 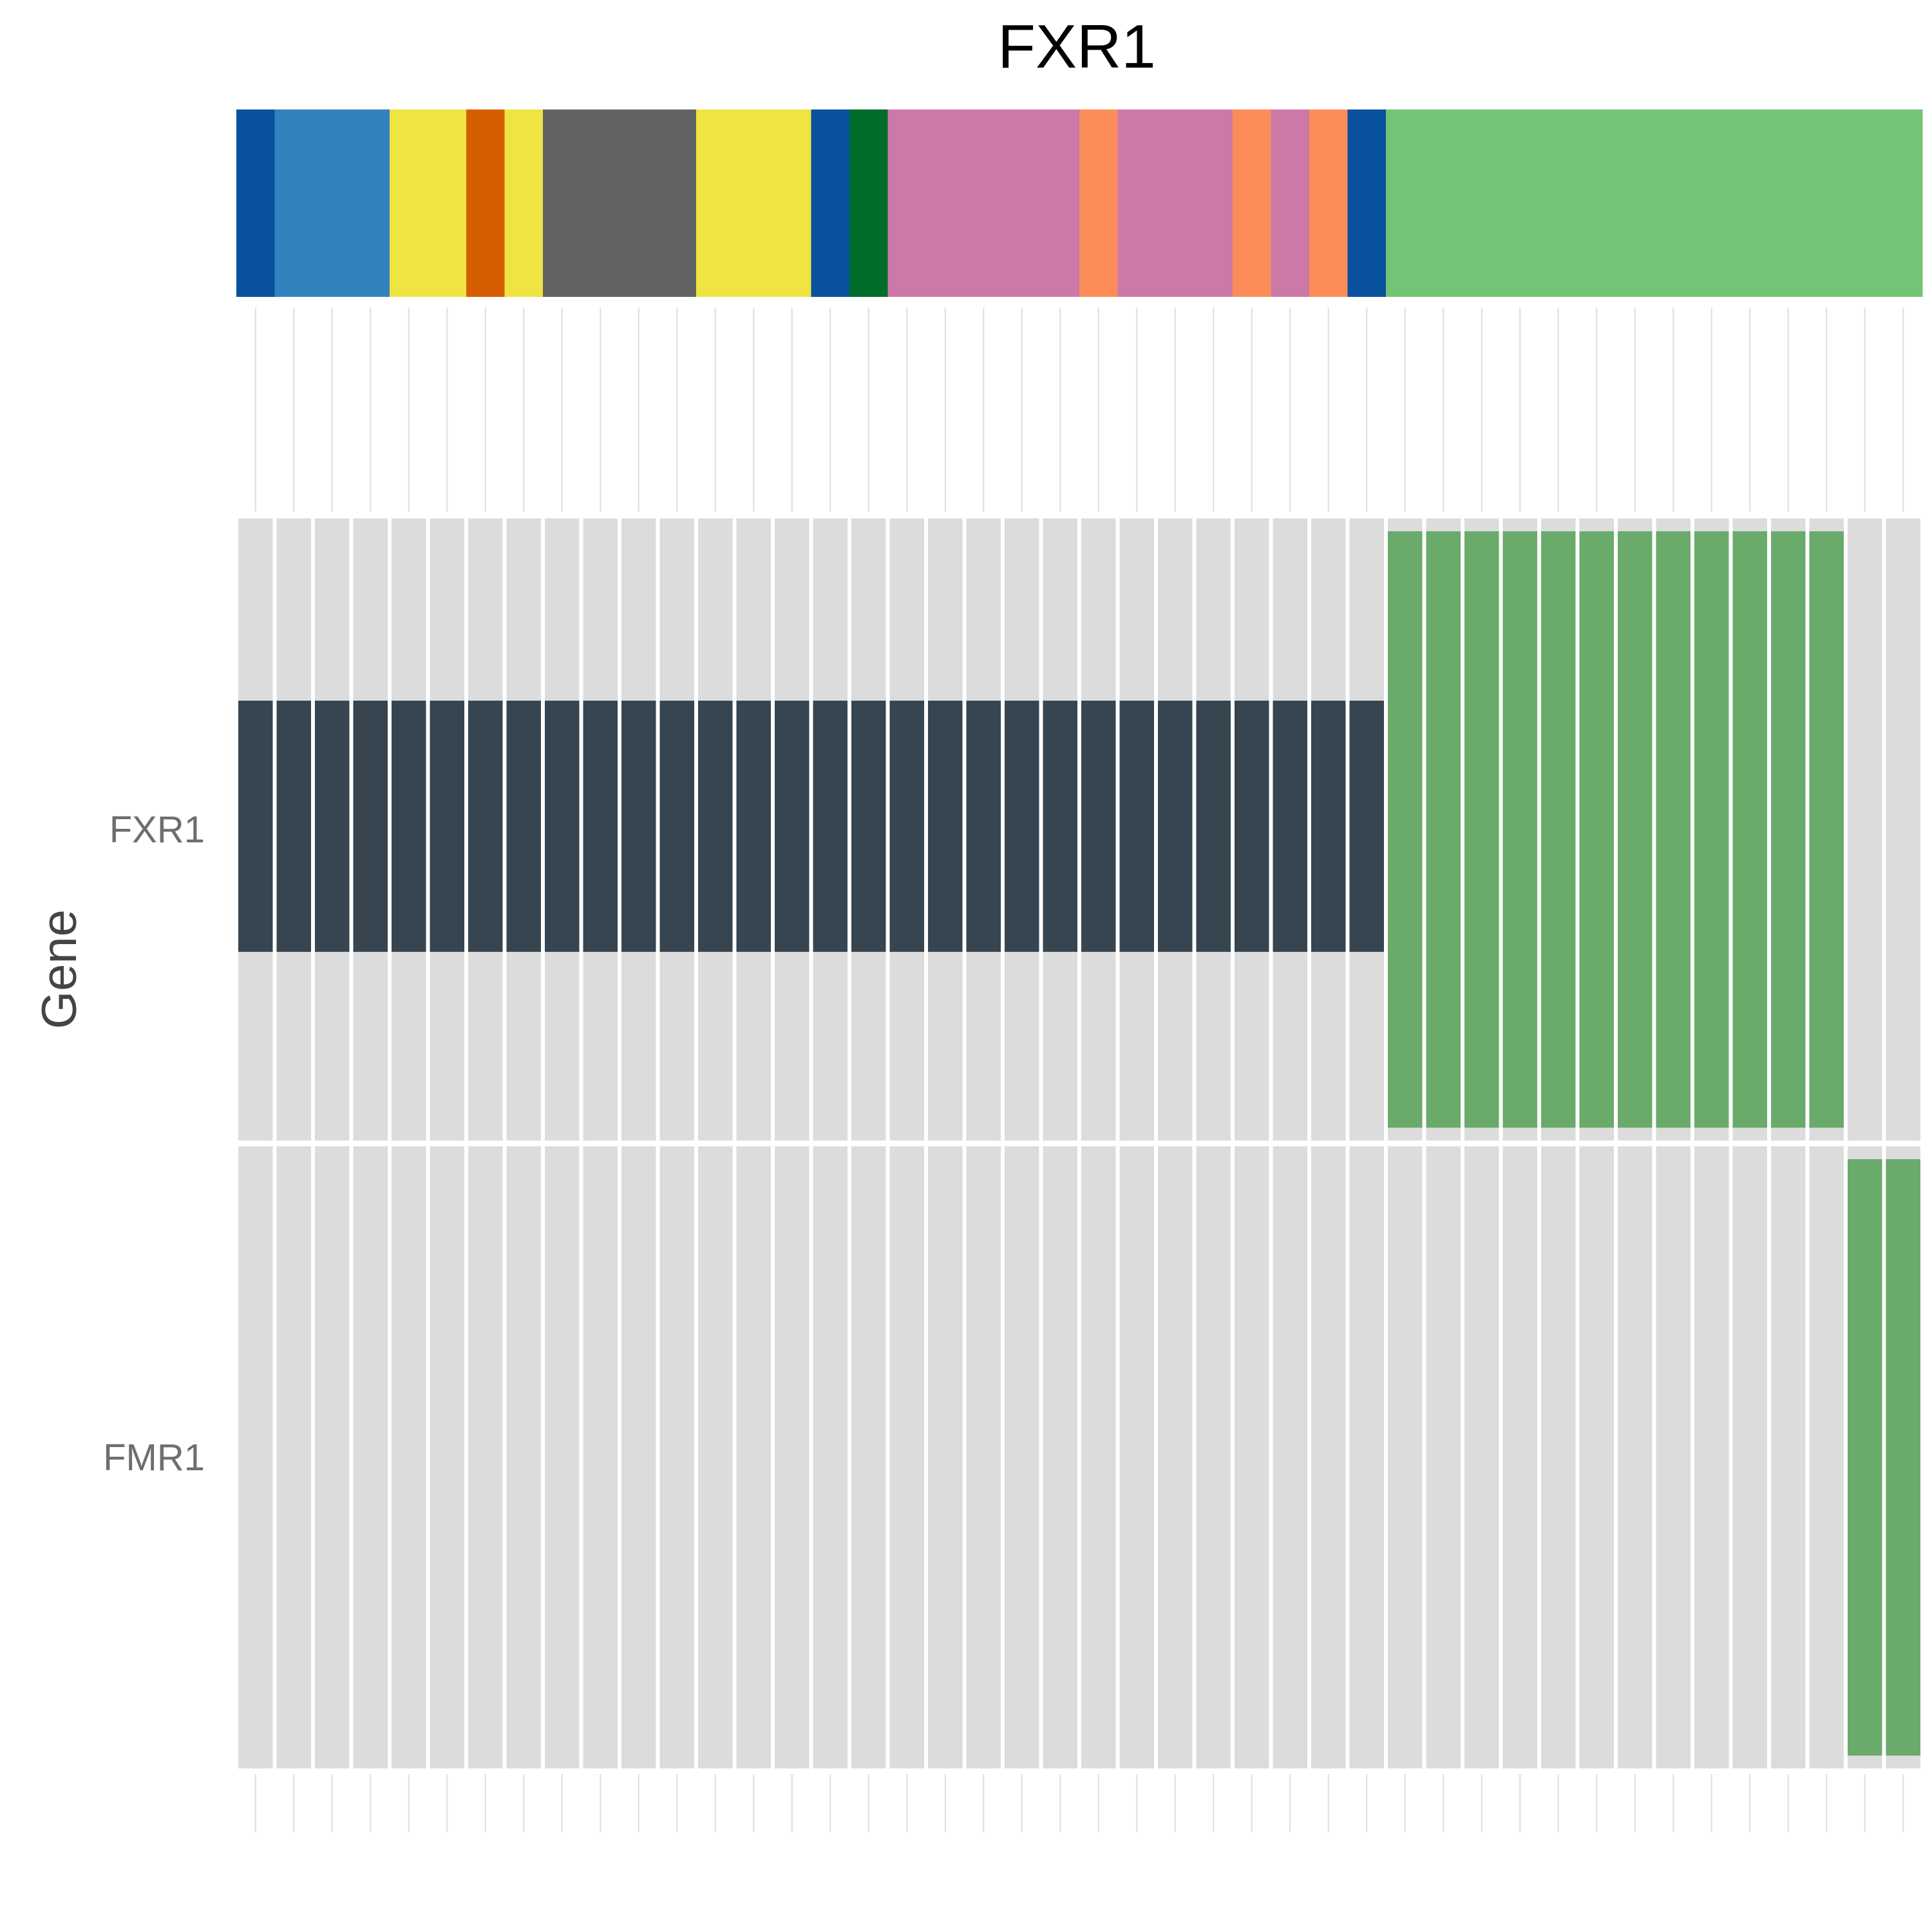 I want to click on row-labels: FXR1 FMR1, so click(x=154, y=1144).